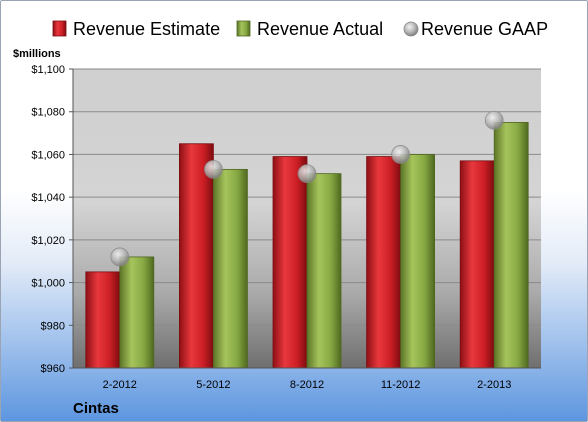 The width and height of the screenshot is (588, 422). Describe the element at coordinates (48, 241) in the screenshot. I see `y-tick-label: $1,020` at that location.